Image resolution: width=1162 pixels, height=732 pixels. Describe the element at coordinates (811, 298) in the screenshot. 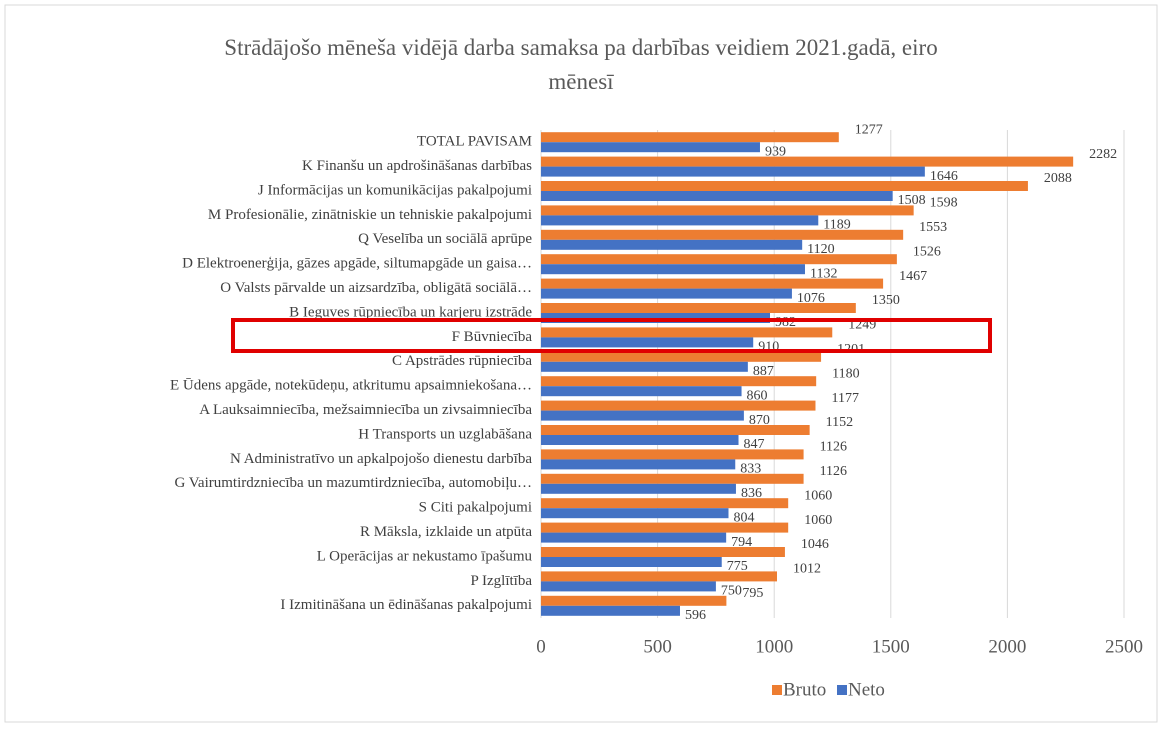

I see `value-label: 1076` at that location.